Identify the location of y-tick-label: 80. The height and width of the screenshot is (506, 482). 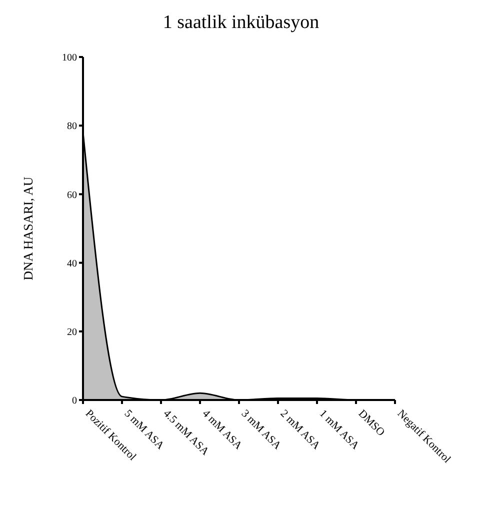
(72, 126).